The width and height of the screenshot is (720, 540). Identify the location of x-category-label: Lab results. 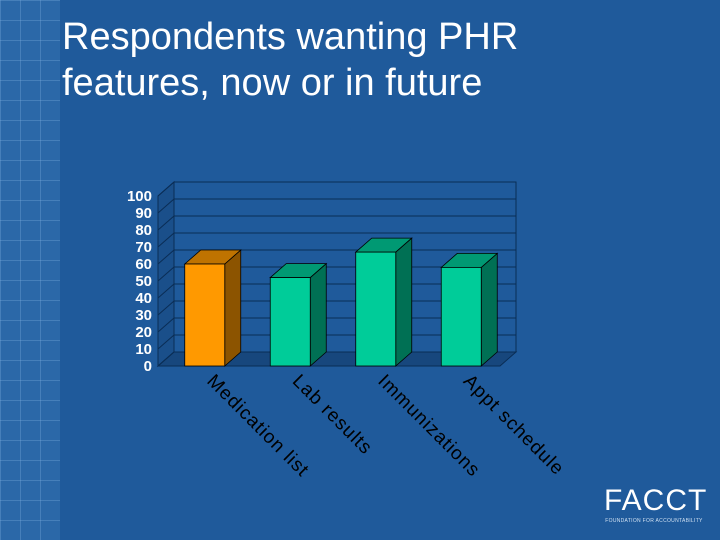
(332, 415).